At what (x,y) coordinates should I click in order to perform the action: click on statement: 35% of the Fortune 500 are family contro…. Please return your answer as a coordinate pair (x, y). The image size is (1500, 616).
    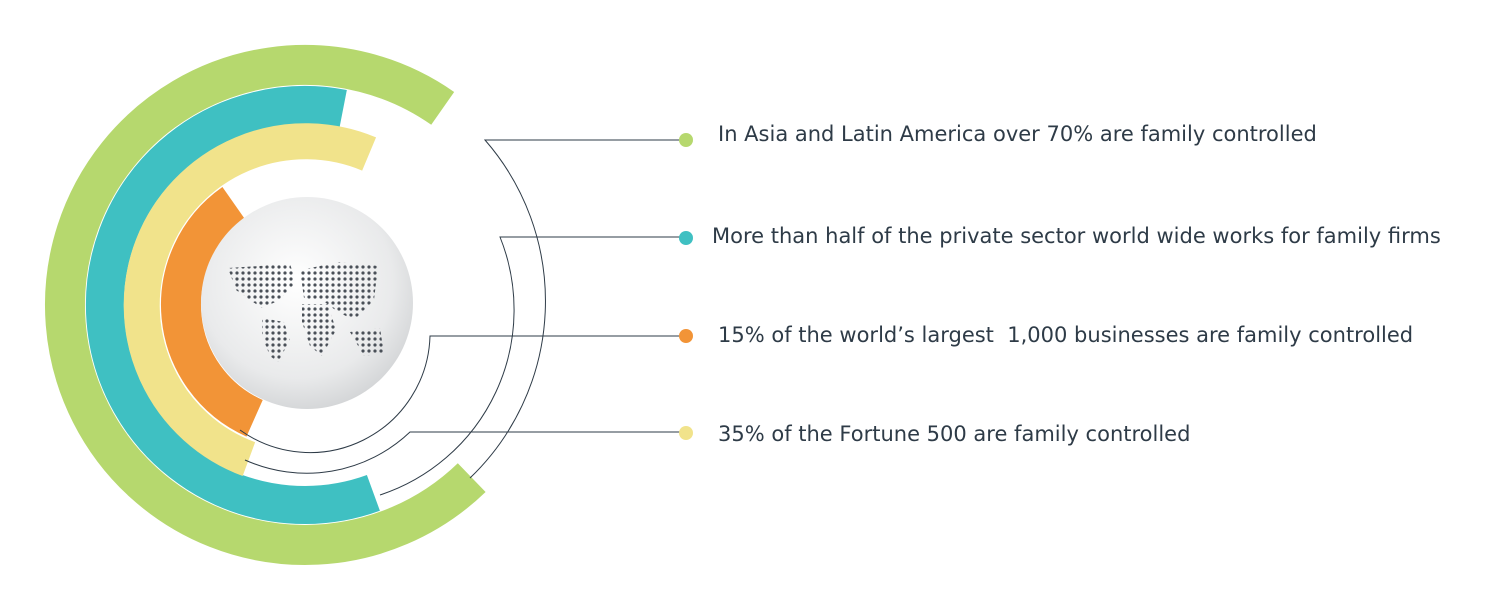
    Looking at the image, I should click on (954, 434).